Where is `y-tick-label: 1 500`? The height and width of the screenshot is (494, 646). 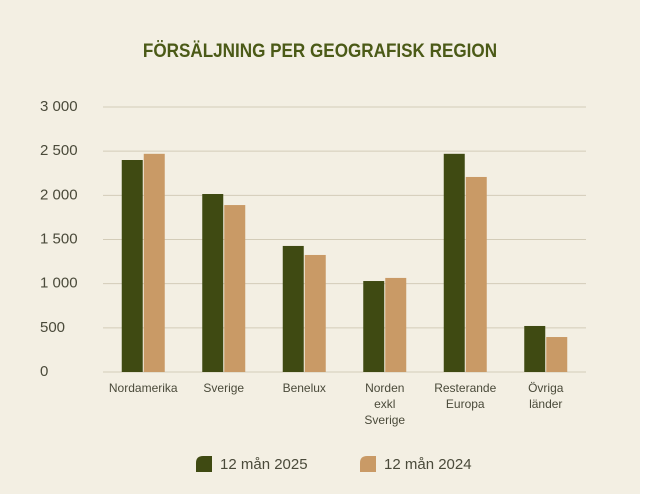
y-tick-label: 1 500 is located at coordinates (59, 238).